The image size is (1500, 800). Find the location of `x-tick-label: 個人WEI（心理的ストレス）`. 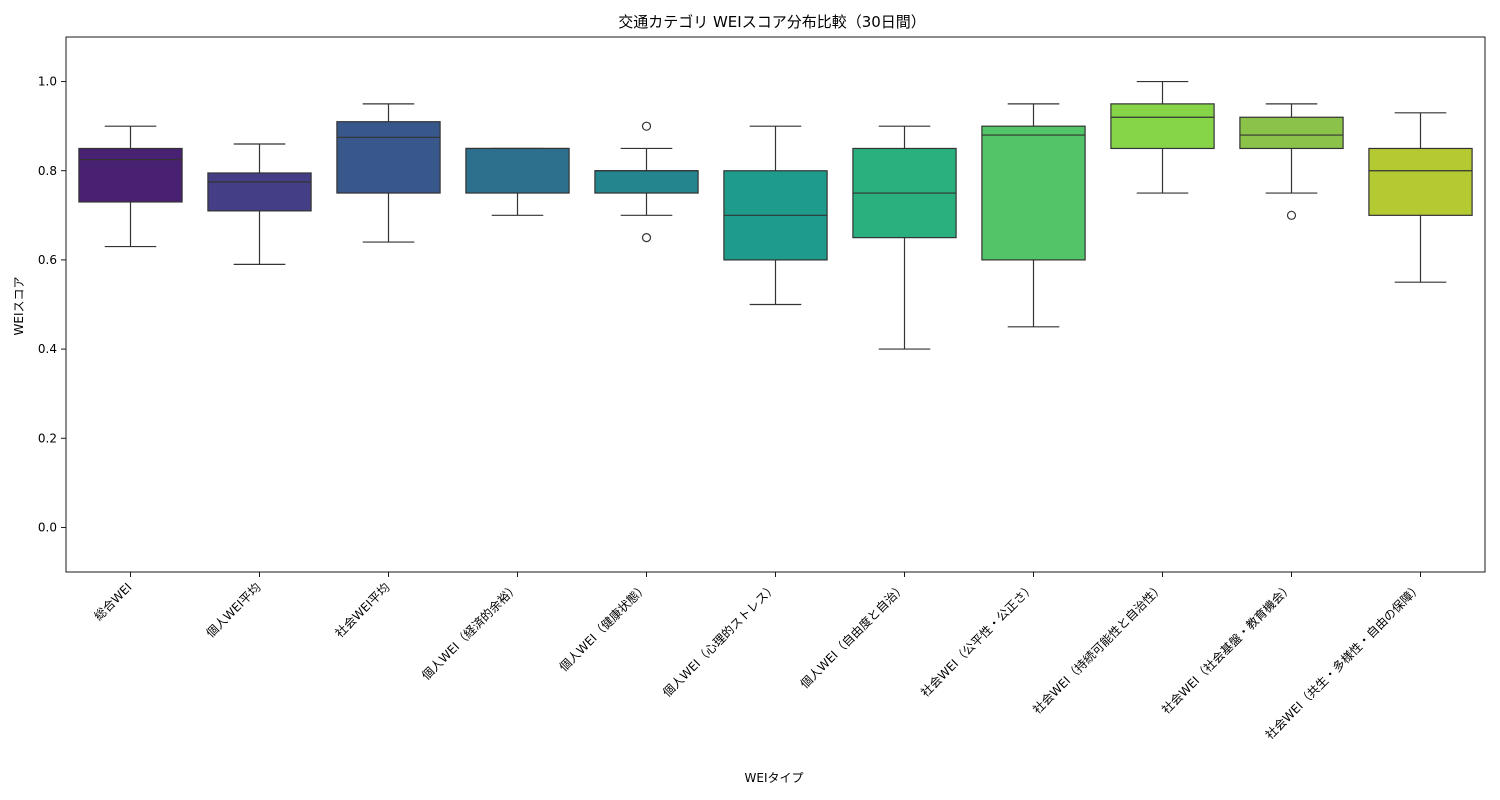

x-tick-label: 個人WEI（心理的ストレス） is located at coordinates (719, 640).